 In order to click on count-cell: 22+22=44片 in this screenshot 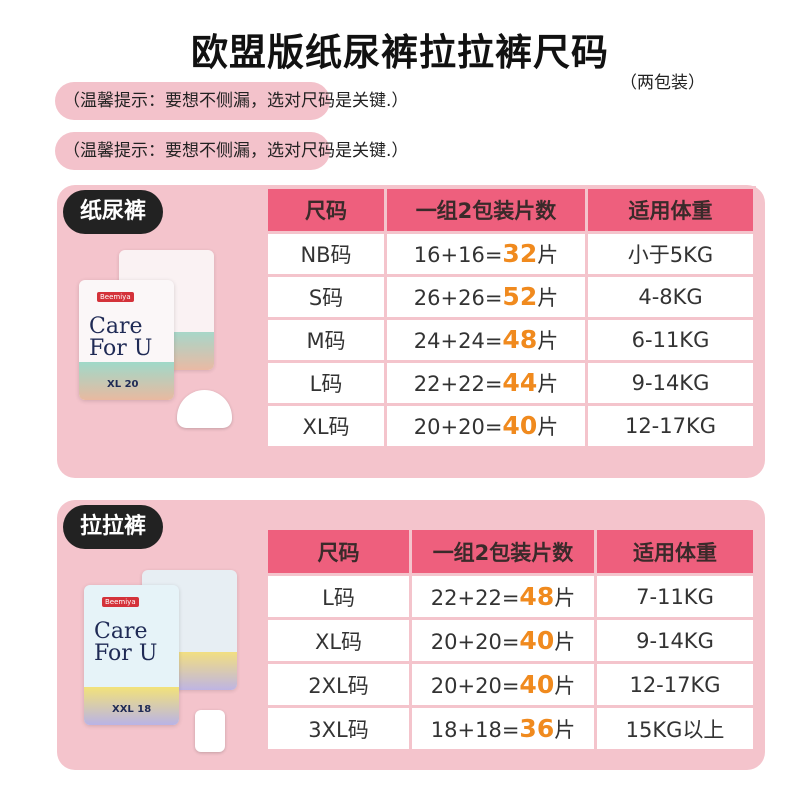, I will do `click(486, 383)`.